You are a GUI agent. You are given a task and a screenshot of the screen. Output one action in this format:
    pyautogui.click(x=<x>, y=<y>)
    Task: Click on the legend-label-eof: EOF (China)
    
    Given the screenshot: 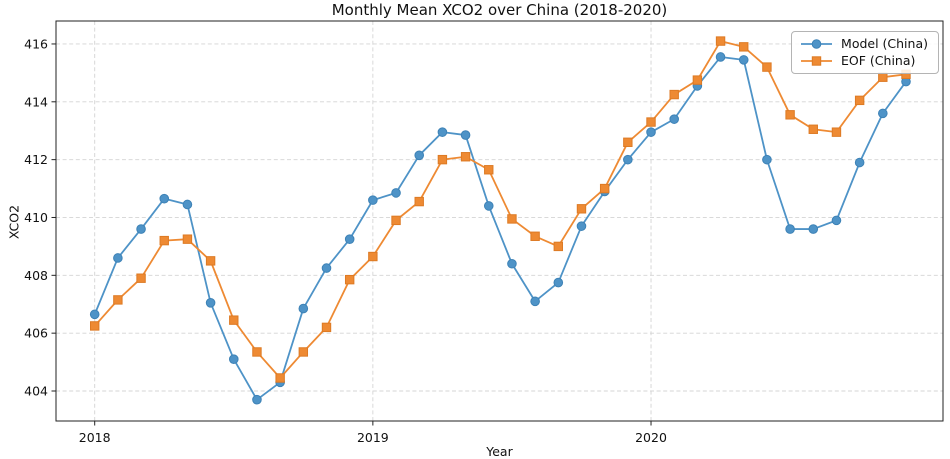 What is the action you would take?
    pyautogui.click(x=878, y=60)
    